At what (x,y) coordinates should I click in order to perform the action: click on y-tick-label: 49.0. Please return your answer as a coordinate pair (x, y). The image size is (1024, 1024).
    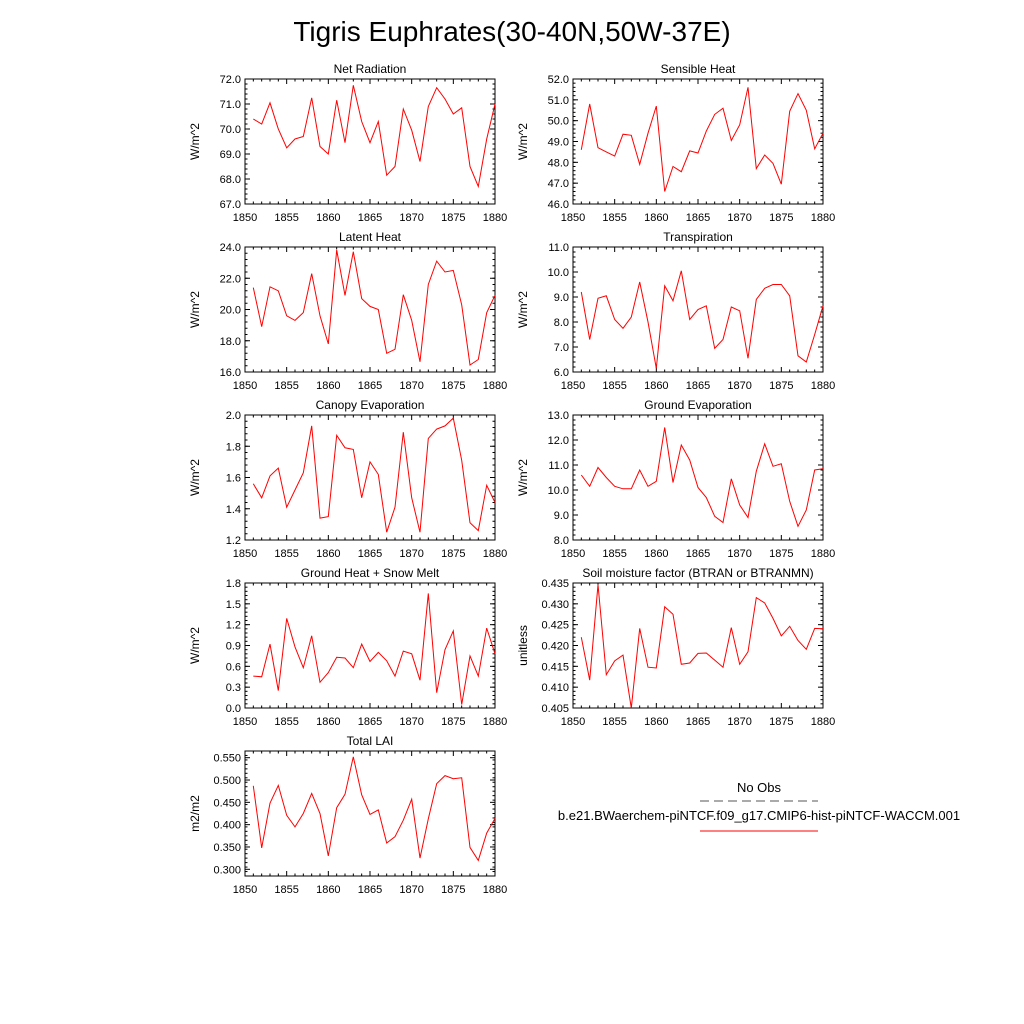
    Looking at the image, I should click on (558, 143).